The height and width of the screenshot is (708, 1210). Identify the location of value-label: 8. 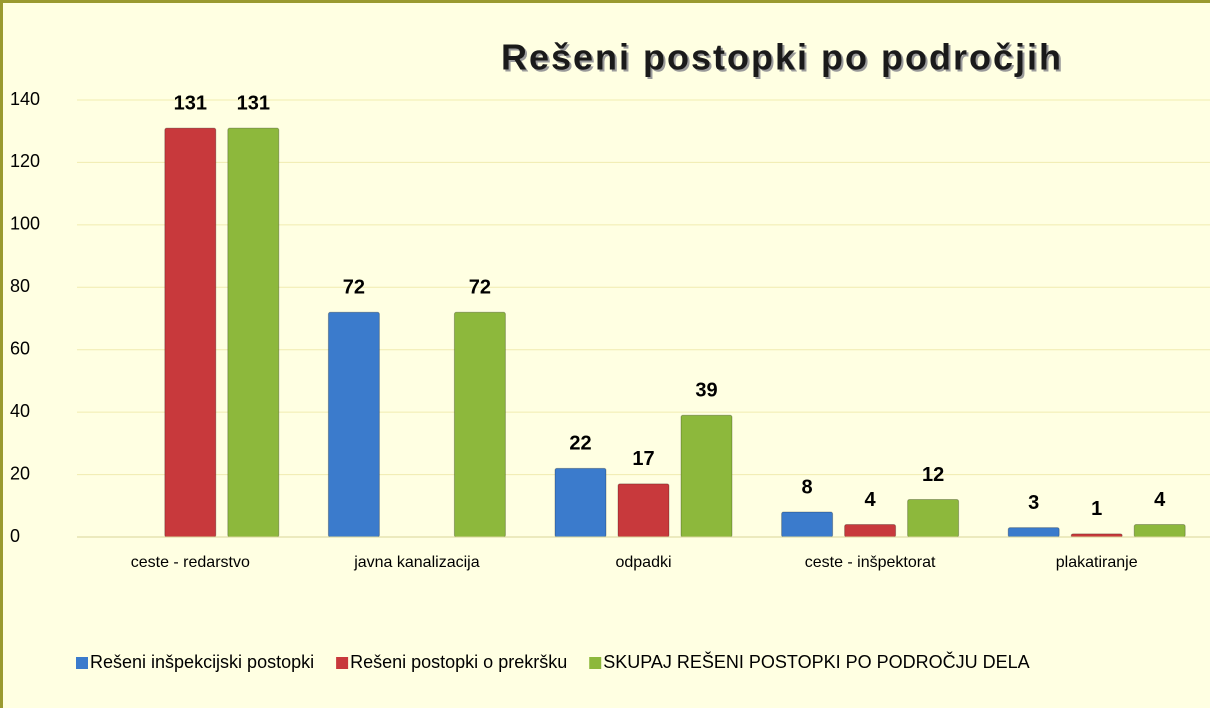
(807, 487).